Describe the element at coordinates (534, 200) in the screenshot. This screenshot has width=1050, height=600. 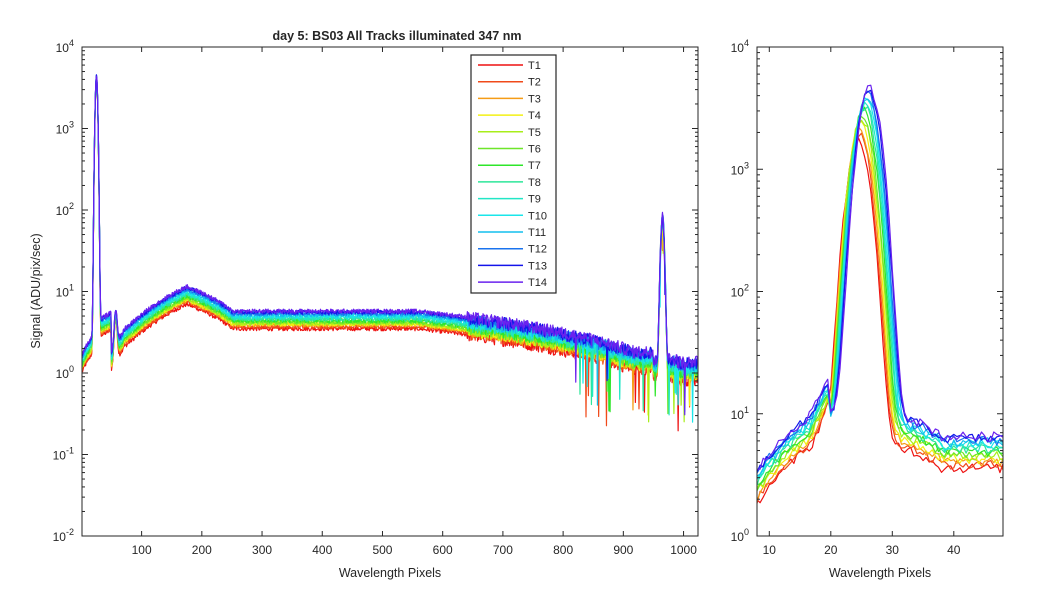
I see `legend-entry-T9: T9` at that location.